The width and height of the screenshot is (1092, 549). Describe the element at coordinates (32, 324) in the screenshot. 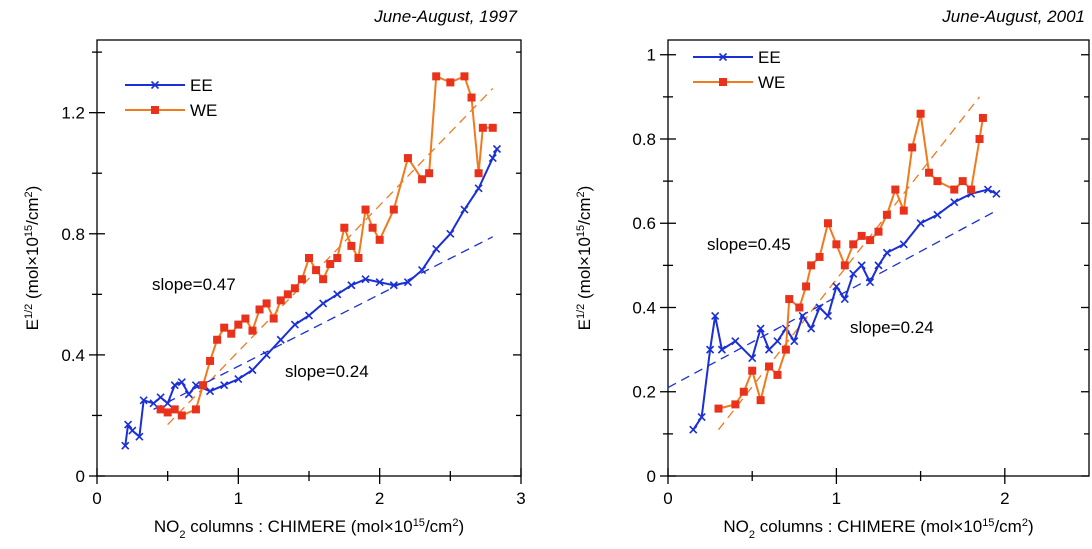

I see `label-part: E` at that location.